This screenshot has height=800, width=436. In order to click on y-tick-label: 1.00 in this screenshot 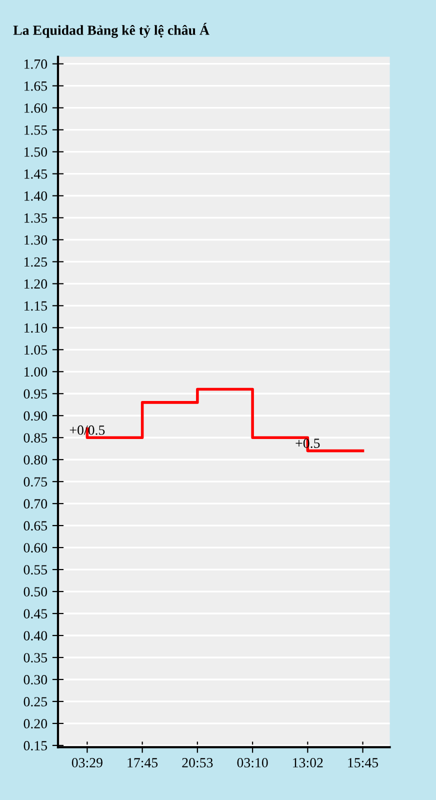, I will do `click(36, 372)`.